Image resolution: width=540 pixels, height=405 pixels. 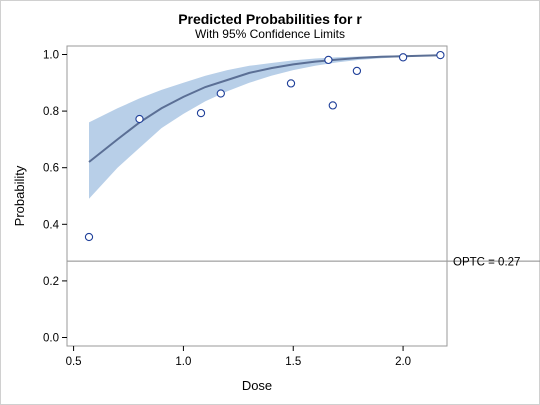 What do you see at coordinates (51, 112) in the screenshot?
I see `y-tick-label: 0.8` at bounding box center [51, 112].